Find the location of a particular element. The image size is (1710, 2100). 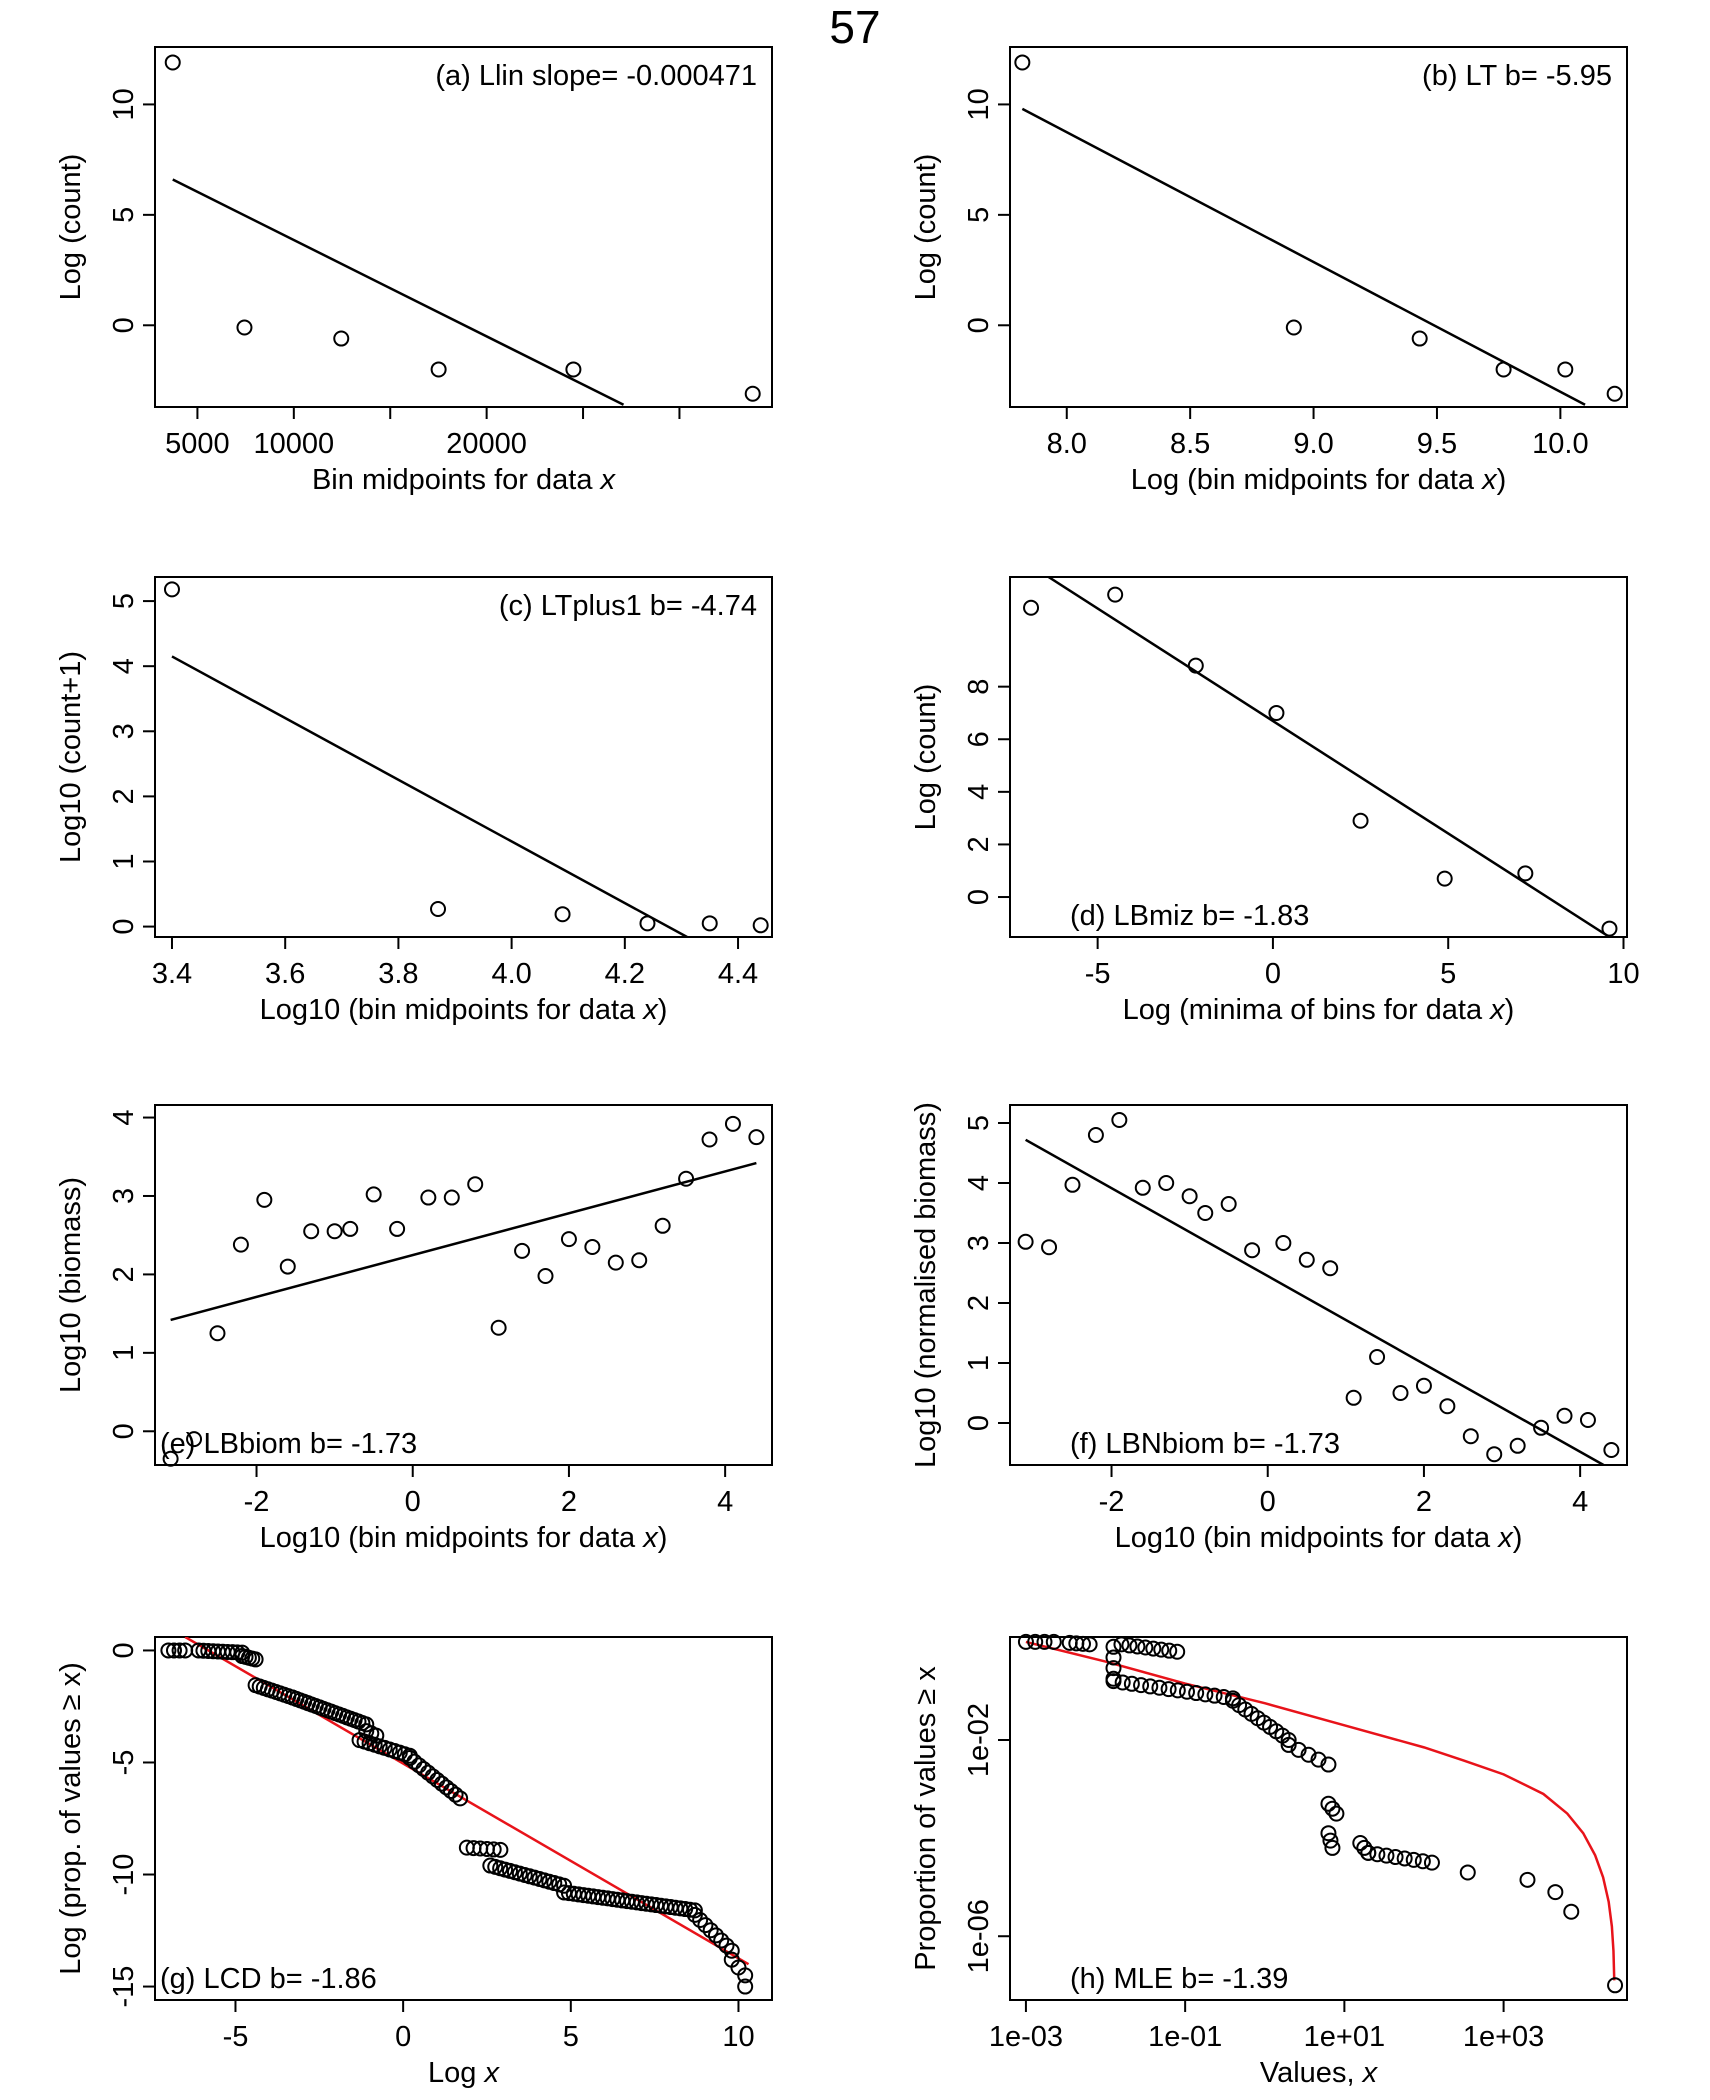

x-tick-label: 0 is located at coordinates (413, 1502).